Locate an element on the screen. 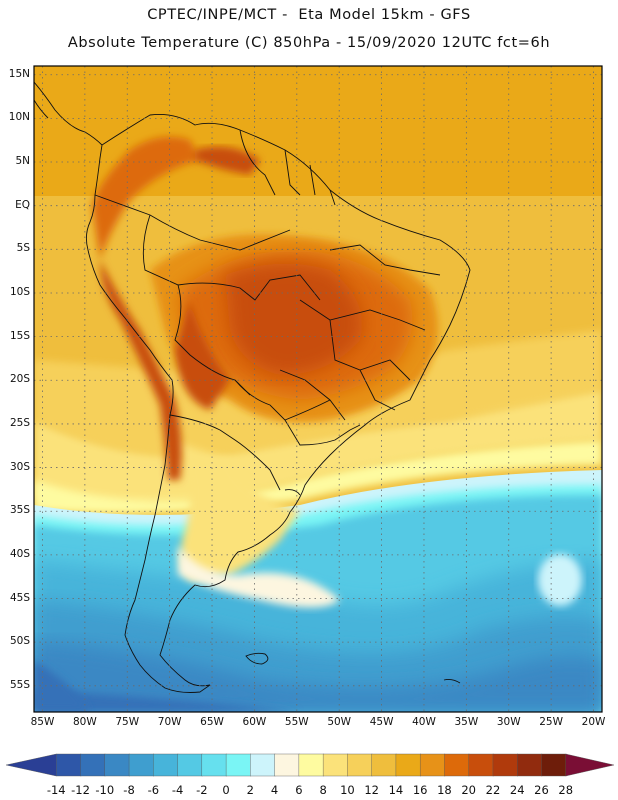 The image size is (618, 800). latitude-label: 10N is located at coordinates (19, 117).